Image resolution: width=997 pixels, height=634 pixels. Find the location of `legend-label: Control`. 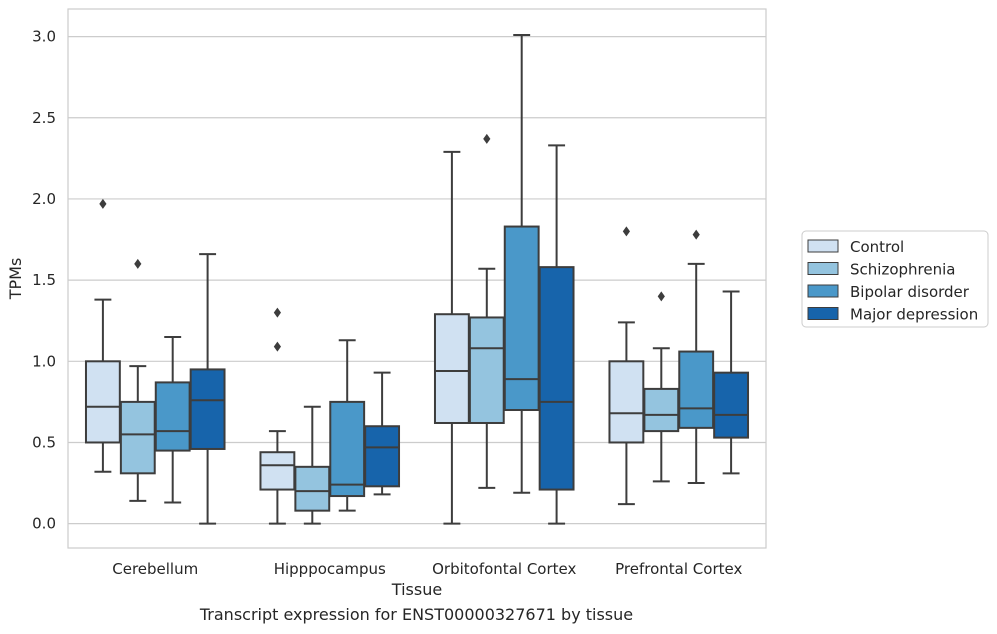

legend-label: Control is located at coordinates (877, 247).